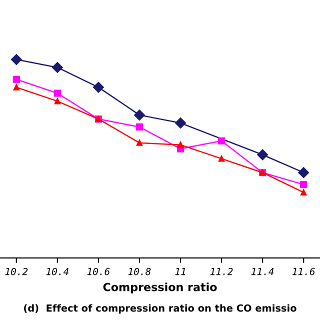 This screenshot has height=320, width=320. I want to click on x-tick-label: 11.4, so click(262, 272).